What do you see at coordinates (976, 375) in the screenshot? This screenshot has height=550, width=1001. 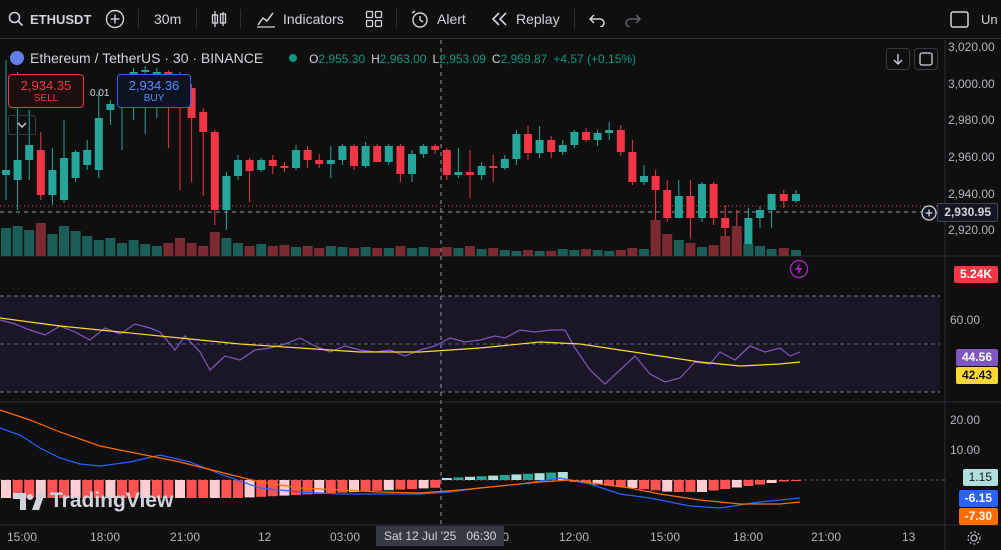 I see `rsi-ma-tag: 42.43` at bounding box center [976, 375].